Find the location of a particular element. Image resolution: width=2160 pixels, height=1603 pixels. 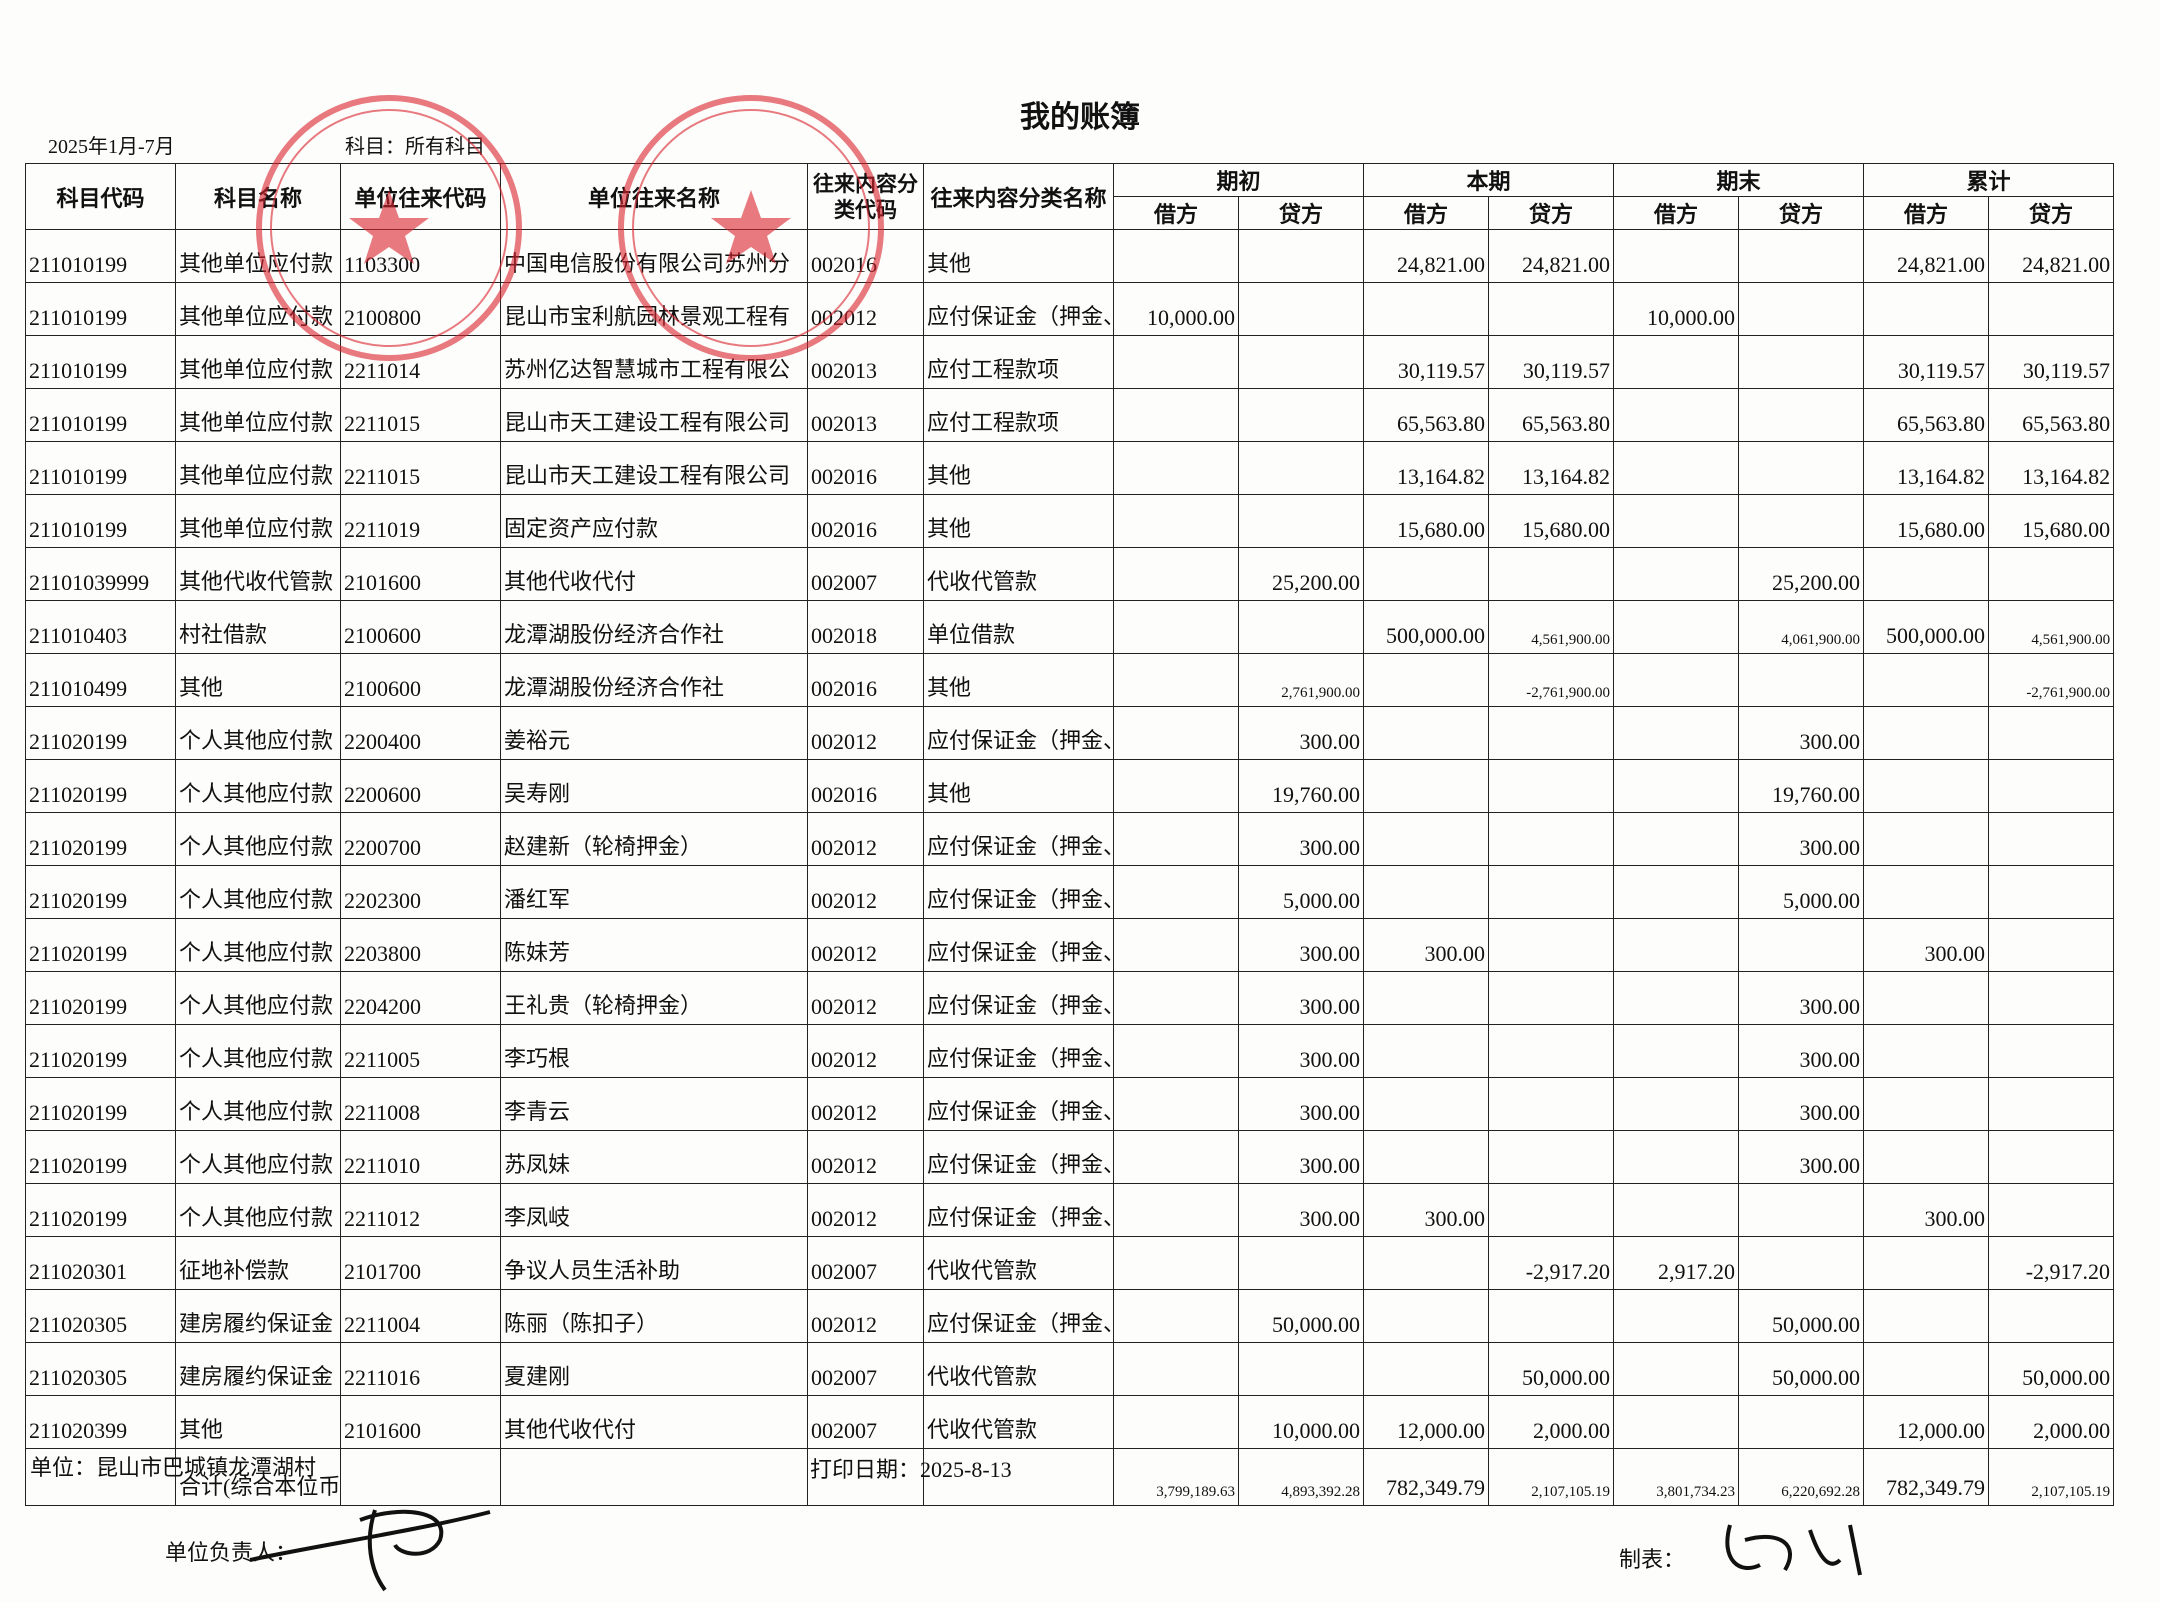

text-cell: 王礼贵（轮椅押金） is located at coordinates (654, 998).